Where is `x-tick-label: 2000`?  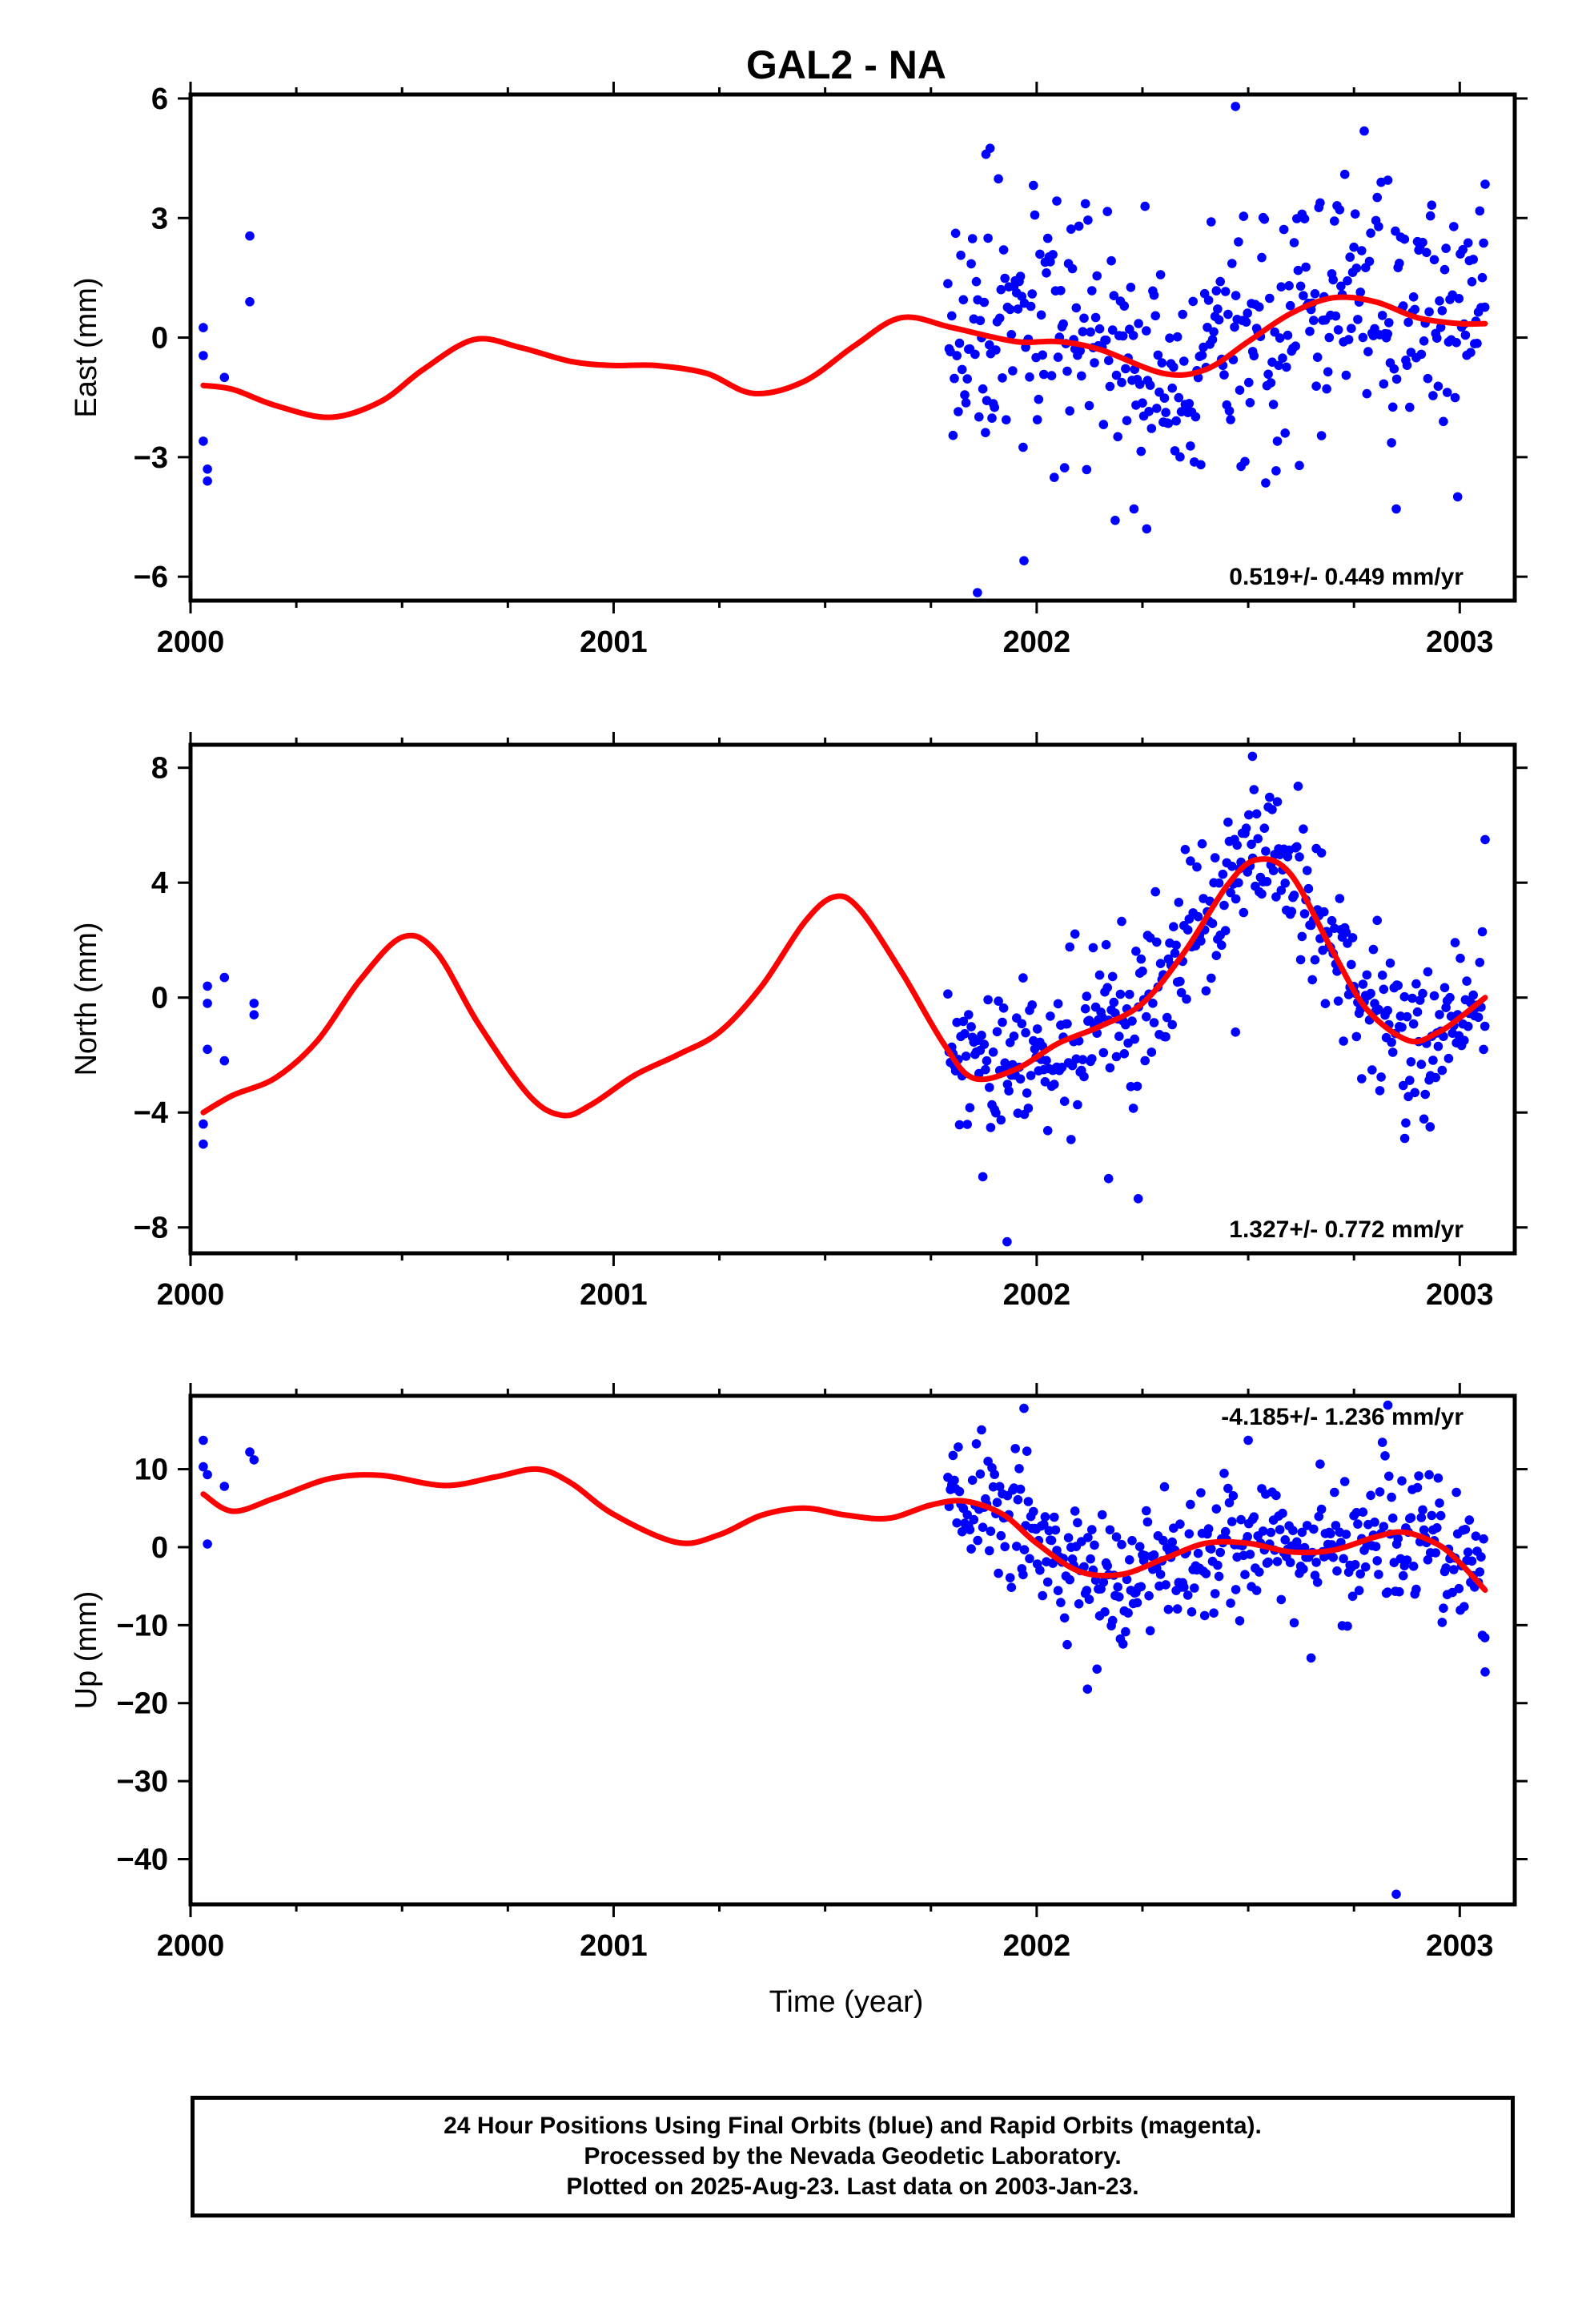 x-tick-label: 2000 is located at coordinates (191, 642).